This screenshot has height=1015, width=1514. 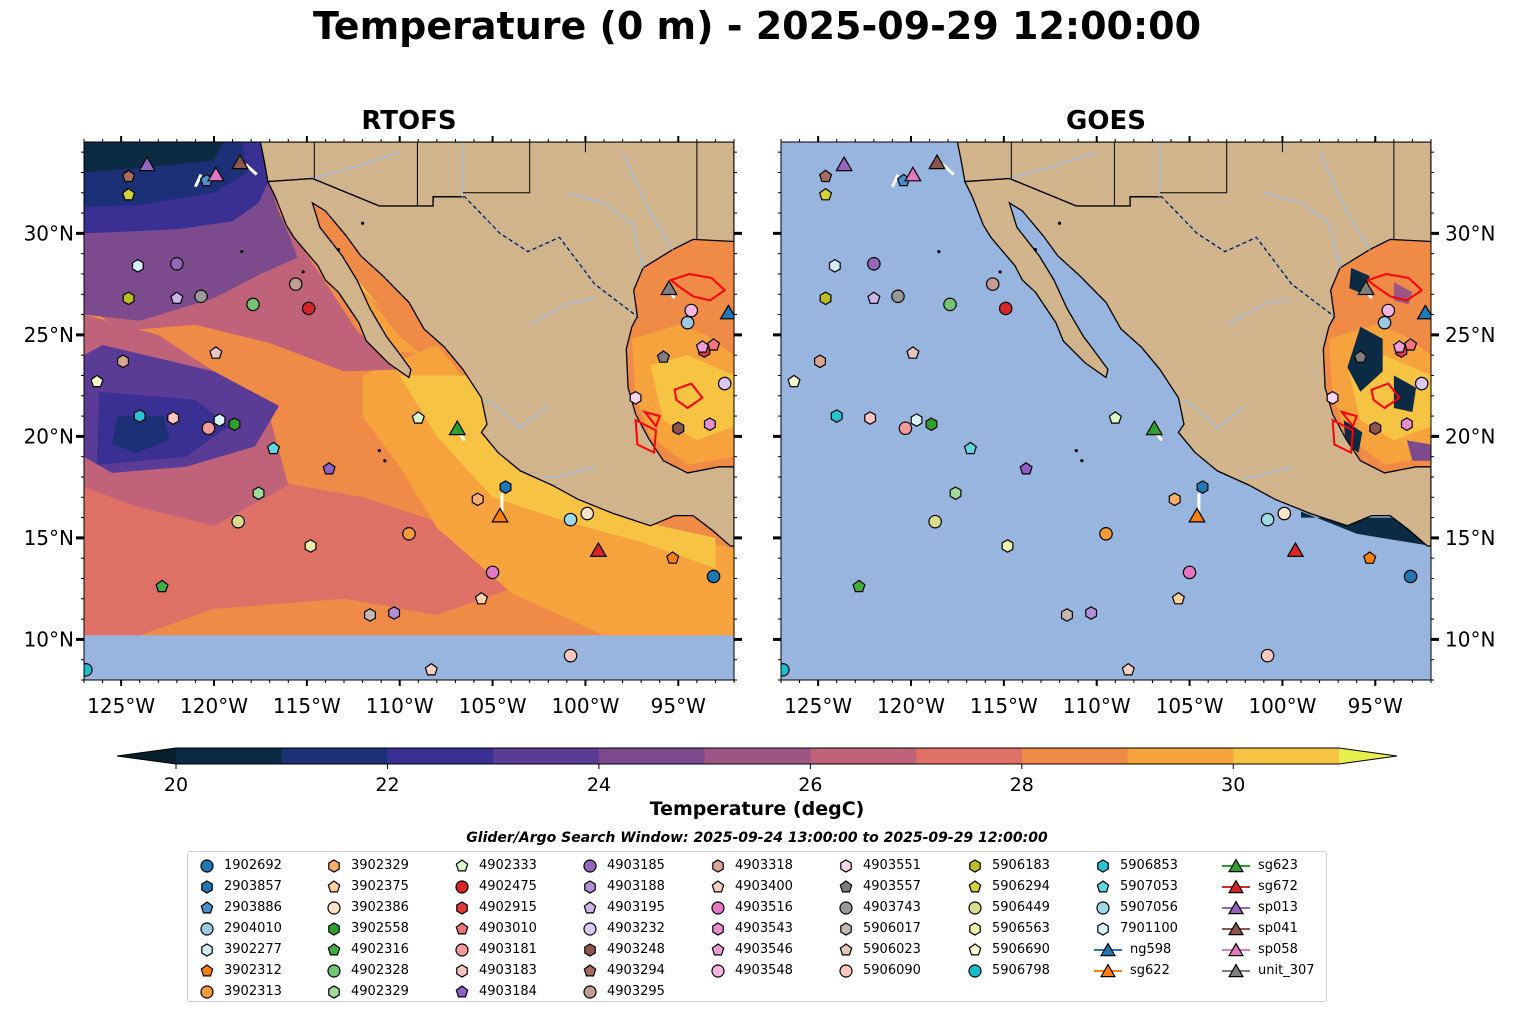 What do you see at coordinates (253, 907) in the screenshot?
I see `legend-item-label: 2903886` at bounding box center [253, 907].